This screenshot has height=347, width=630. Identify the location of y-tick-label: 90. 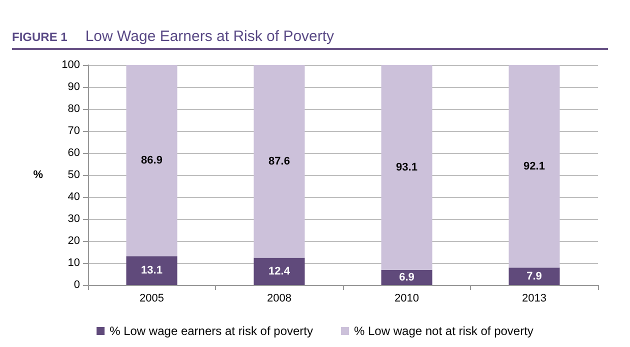
(74, 87).